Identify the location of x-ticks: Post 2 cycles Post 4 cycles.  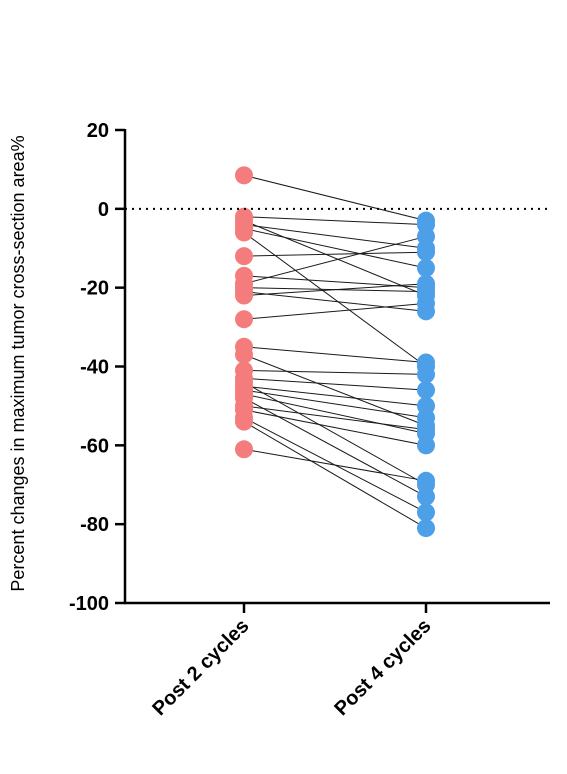
(292, 661).